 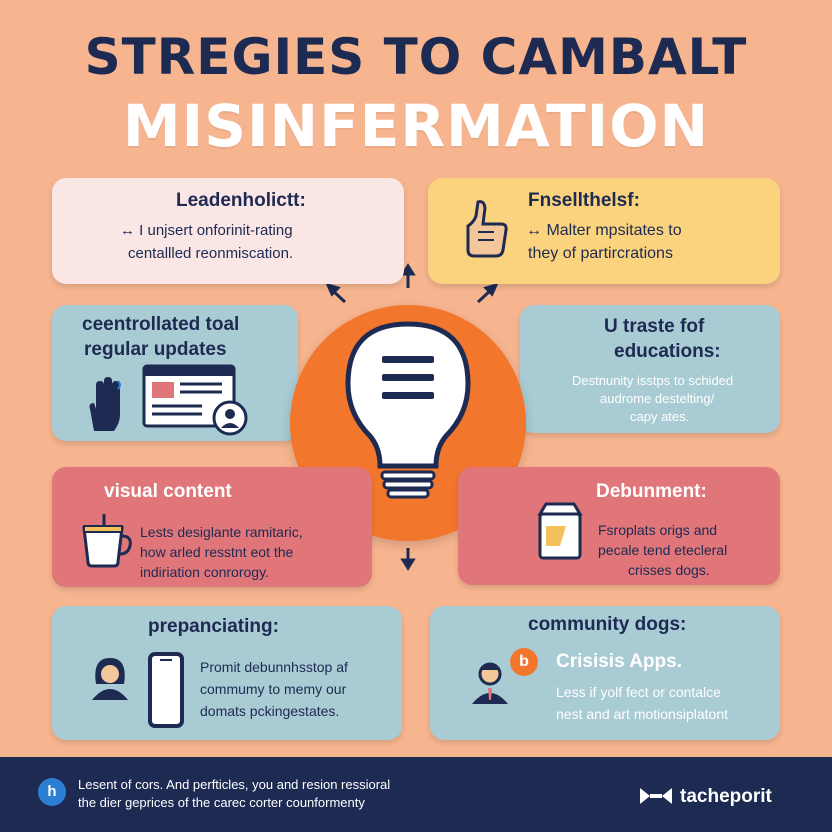 I want to click on card-fnsell-line1: ↔ Malter mpsitates to, so click(x=604, y=230).